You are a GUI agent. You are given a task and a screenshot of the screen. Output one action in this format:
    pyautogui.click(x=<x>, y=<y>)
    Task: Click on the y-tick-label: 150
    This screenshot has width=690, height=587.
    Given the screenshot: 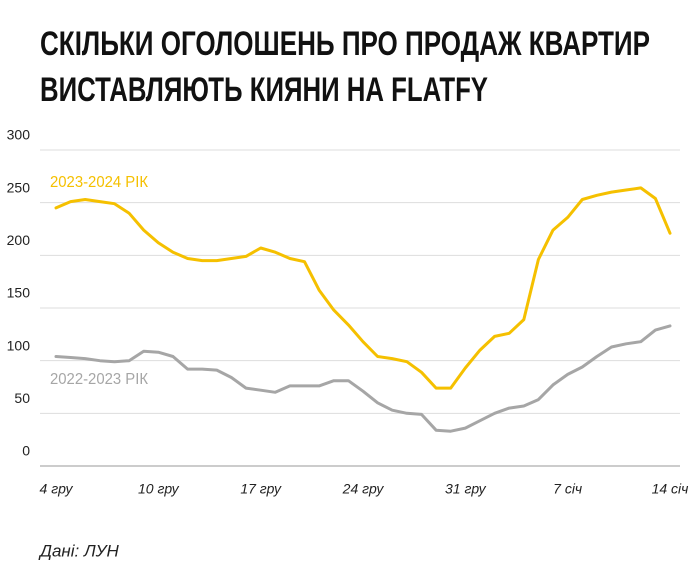 What is the action you would take?
    pyautogui.click(x=19, y=293)
    